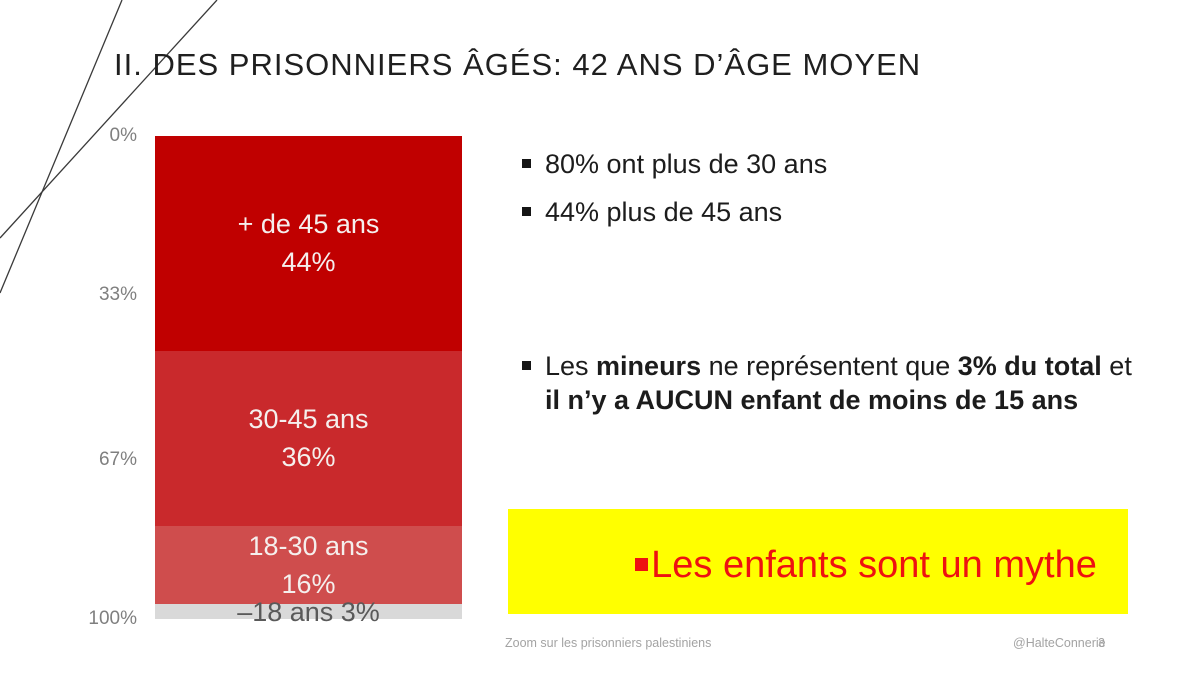 Image resolution: width=1200 pixels, height=673 pixels. Describe the element at coordinates (308, 565) in the screenshot. I see `bar-segment: 18-30 ans 16%` at that location.